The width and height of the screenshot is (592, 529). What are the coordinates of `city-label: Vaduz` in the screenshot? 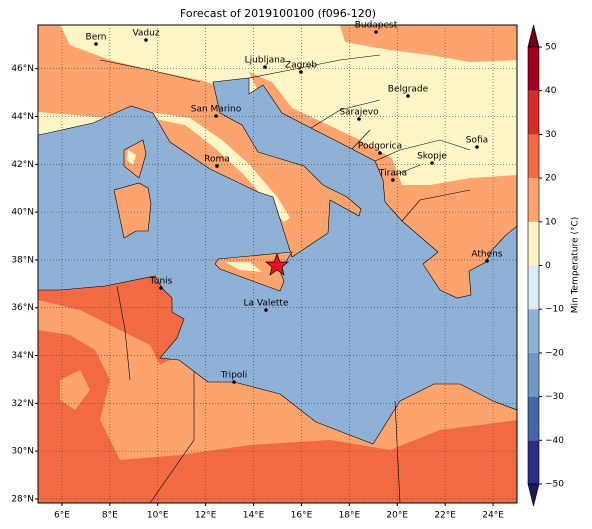 It's located at (145, 34).